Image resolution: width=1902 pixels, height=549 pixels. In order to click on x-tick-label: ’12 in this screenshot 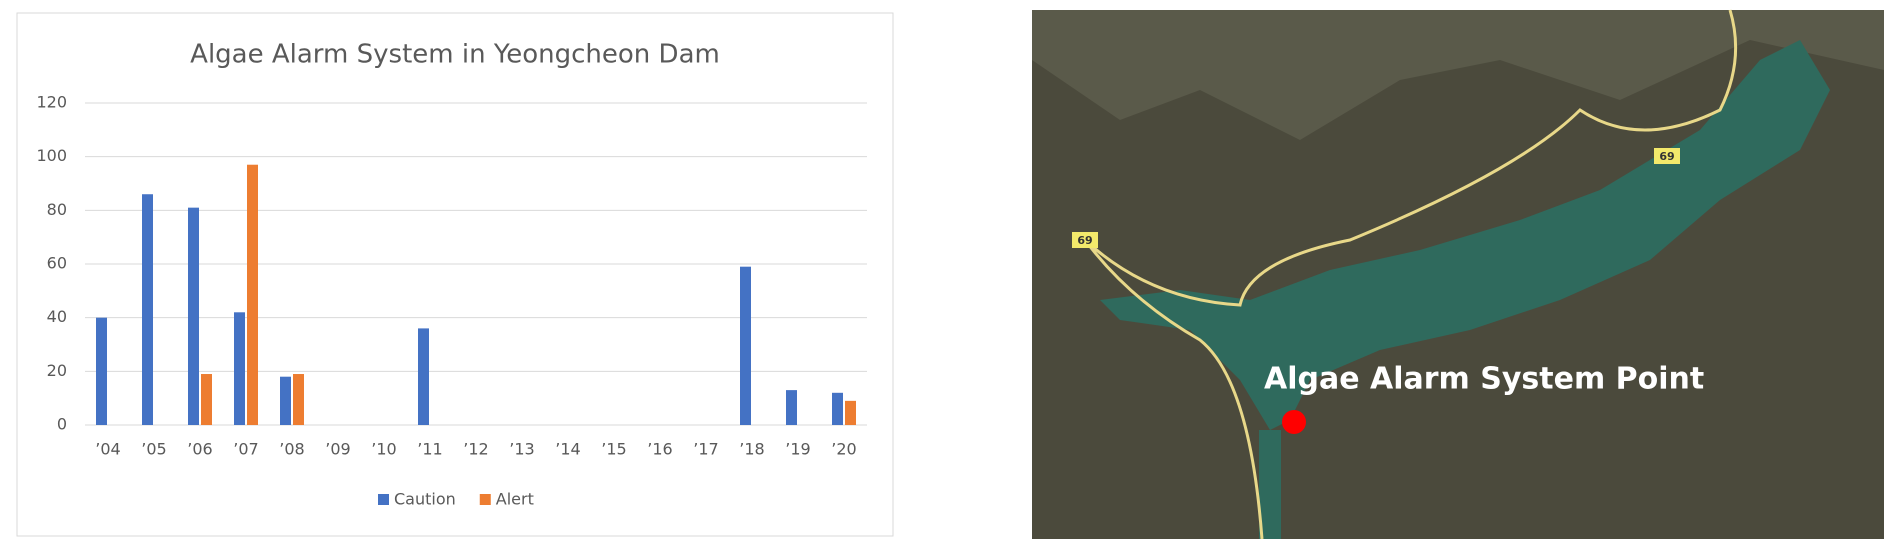, I will do `click(475, 449)`.